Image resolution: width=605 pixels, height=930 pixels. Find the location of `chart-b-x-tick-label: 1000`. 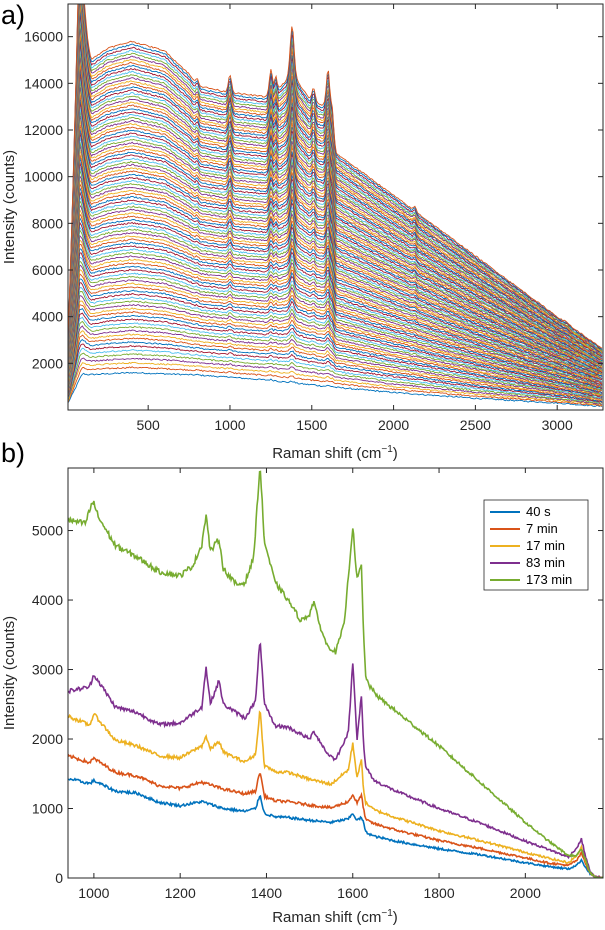

chart-b-x-tick-label: 1000 is located at coordinates (93, 893).